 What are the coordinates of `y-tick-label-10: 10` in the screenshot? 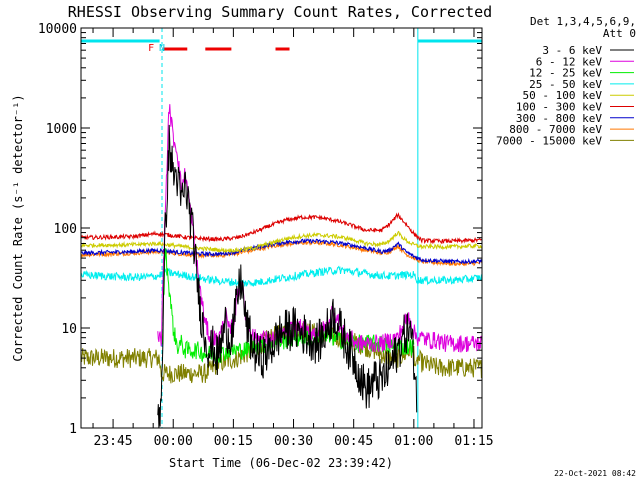 It's located at (69, 329).